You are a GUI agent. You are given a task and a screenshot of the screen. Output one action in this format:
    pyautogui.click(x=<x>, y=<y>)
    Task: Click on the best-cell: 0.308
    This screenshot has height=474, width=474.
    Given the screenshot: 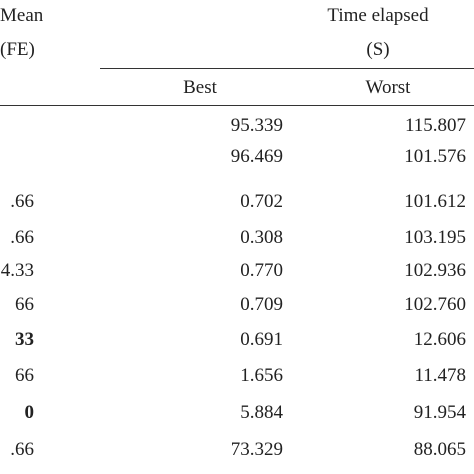 What is the action you would take?
    pyautogui.click(x=261, y=237)
    